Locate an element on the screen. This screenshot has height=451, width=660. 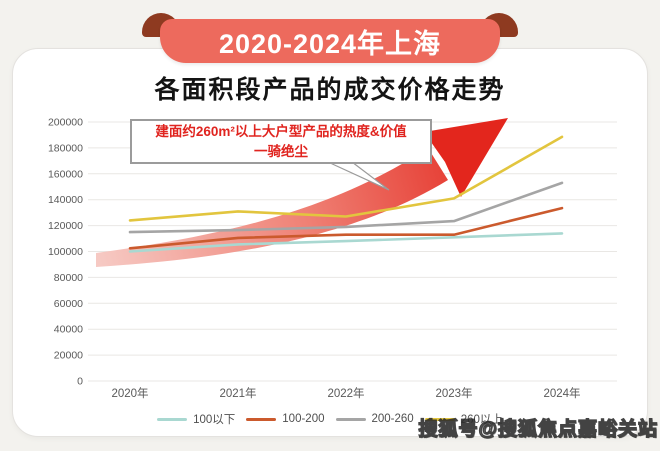
y-tick-label: 40000 is located at coordinates (68, 330).